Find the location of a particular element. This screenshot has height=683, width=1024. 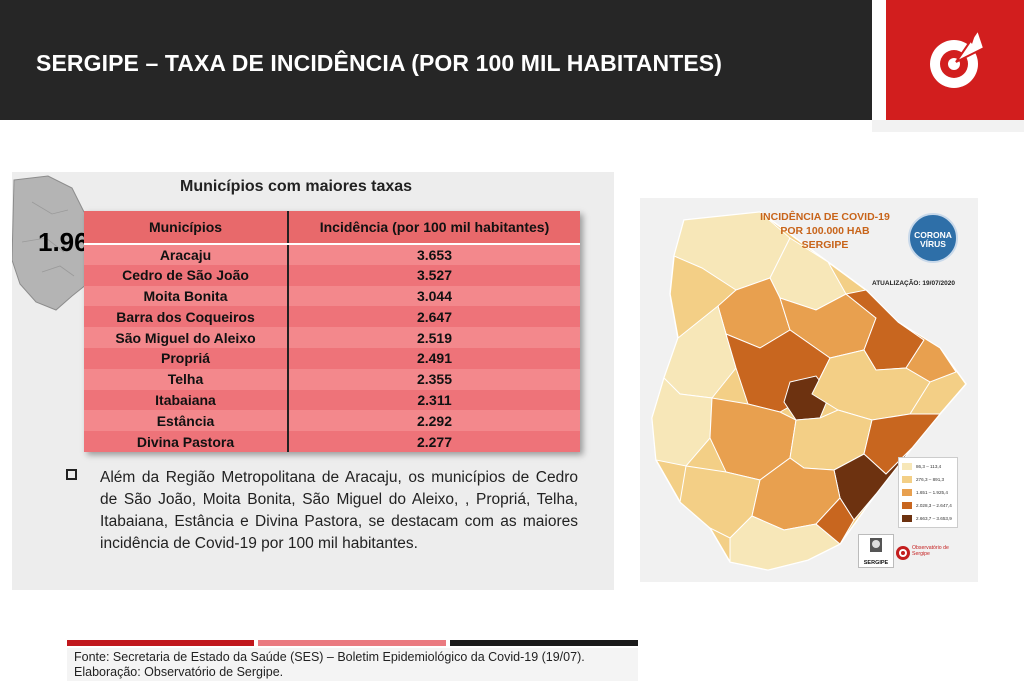

legend-item: 276,3 – 891,3 is located at coordinates (928, 479).